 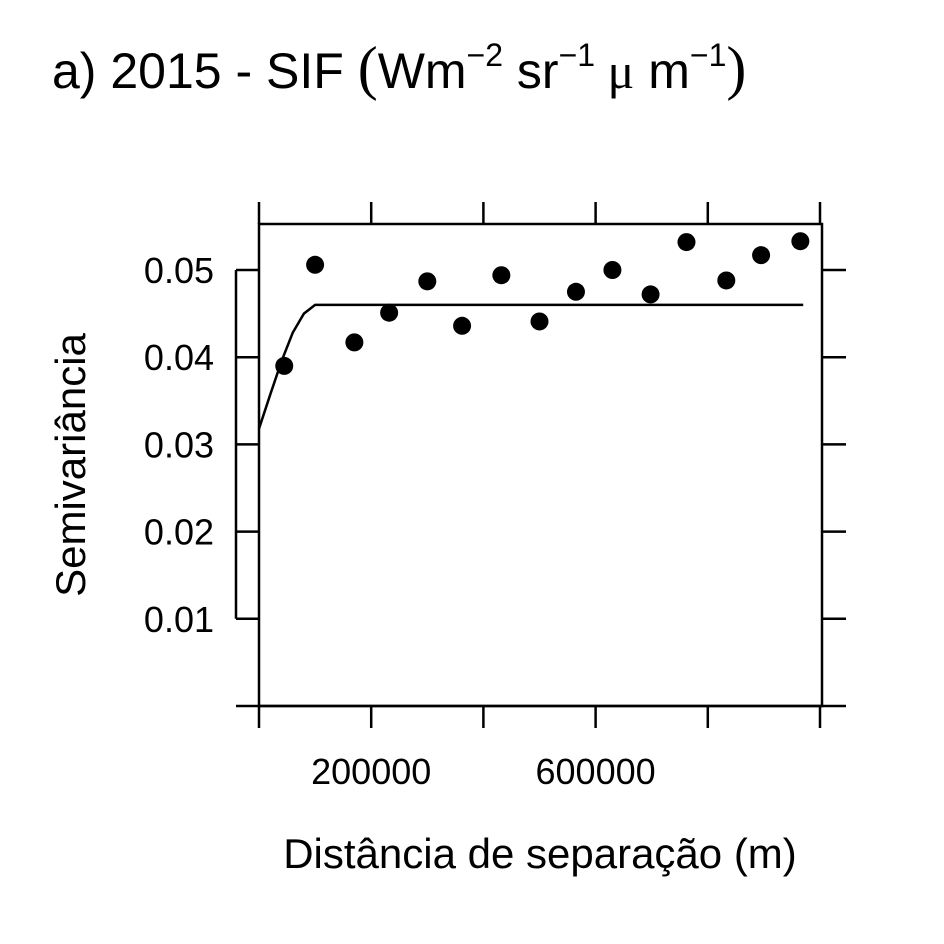 I want to click on y-axis-label: Semivariância, so click(x=70, y=464).